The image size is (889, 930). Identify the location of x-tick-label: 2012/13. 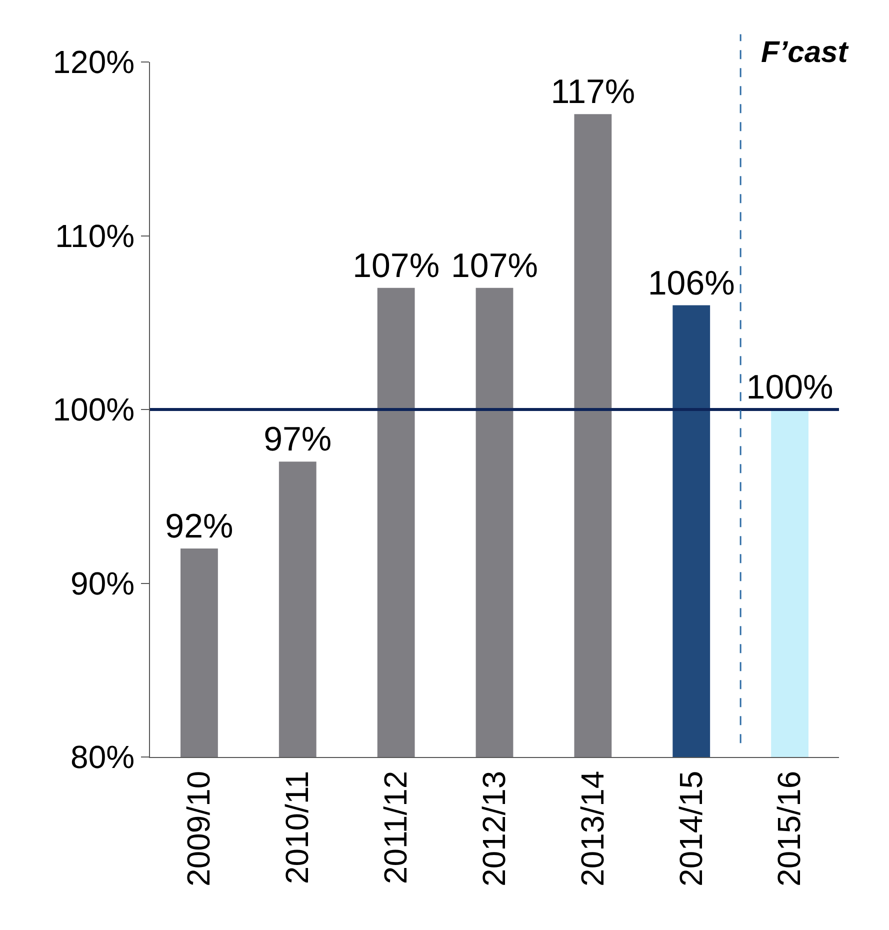
(494, 828).